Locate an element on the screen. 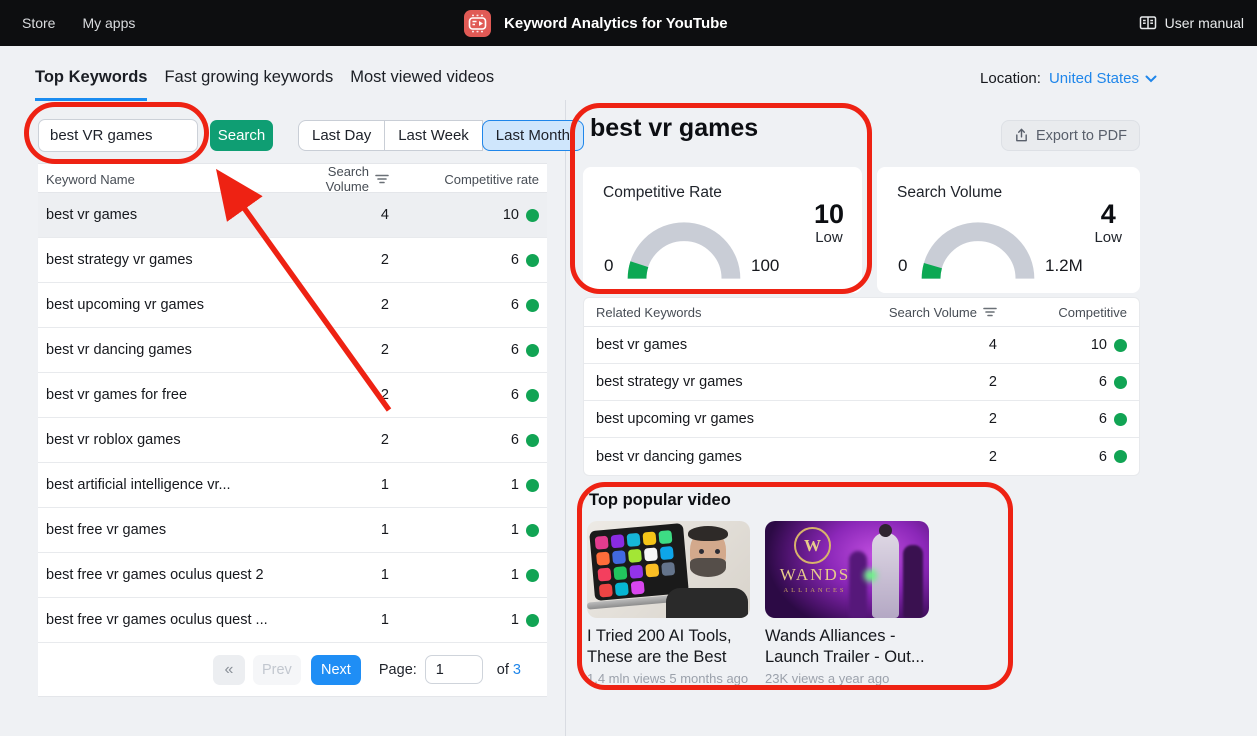 The height and width of the screenshot is (736, 1257). volume-cell: 4 is located at coordinates (384, 215).